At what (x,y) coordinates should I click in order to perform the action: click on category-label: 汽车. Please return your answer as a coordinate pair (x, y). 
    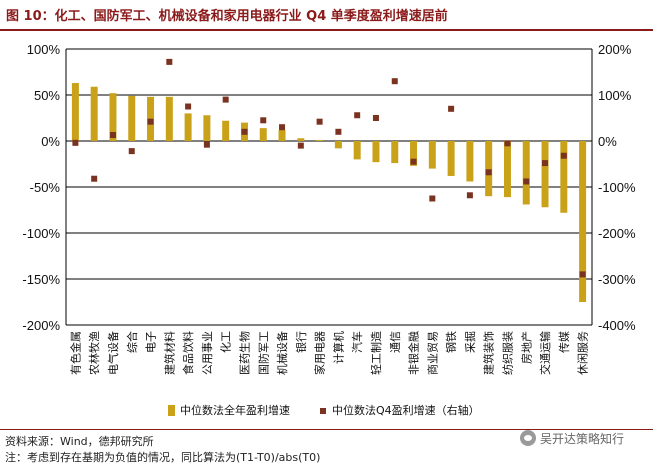
    Looking at the image, I should click on (357, 342).